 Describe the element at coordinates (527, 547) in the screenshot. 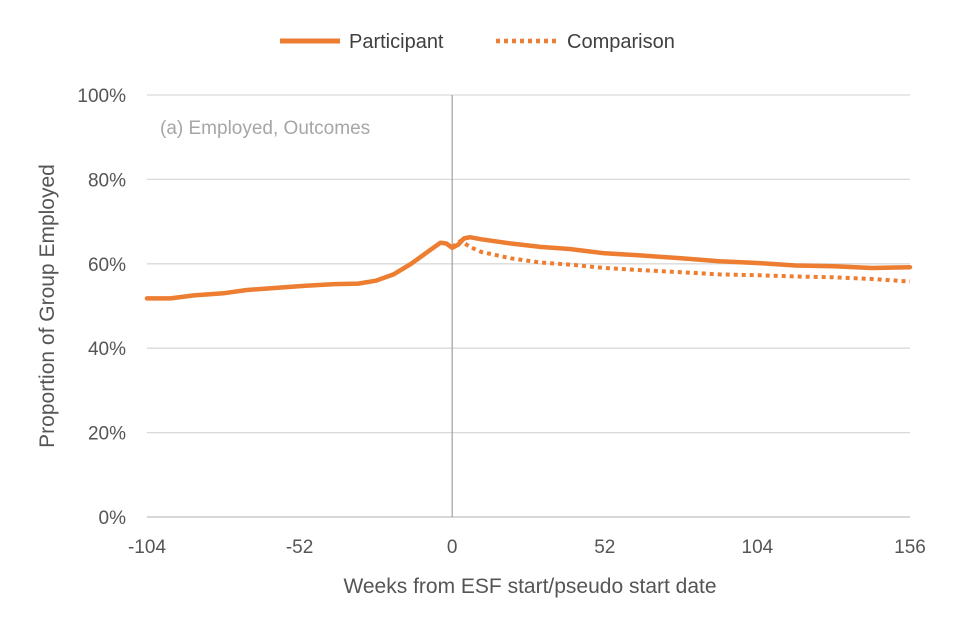

I see `x-axis-ticks: -104 -52 0 52 104 156` at that location.